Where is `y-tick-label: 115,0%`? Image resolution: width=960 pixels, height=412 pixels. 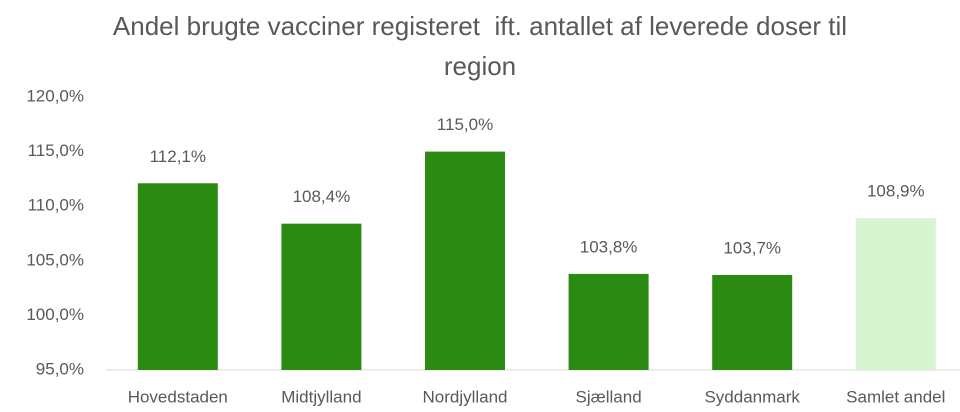
y-tick-label: 115,0% is located at coordinates (56, 150).